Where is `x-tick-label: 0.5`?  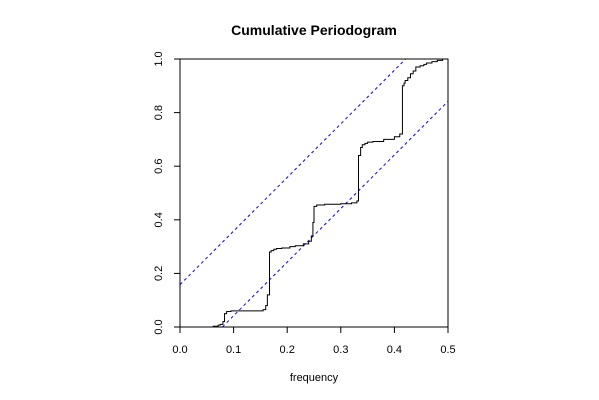 x-tick-label: 0.5 is located at coordinates (447, 350).